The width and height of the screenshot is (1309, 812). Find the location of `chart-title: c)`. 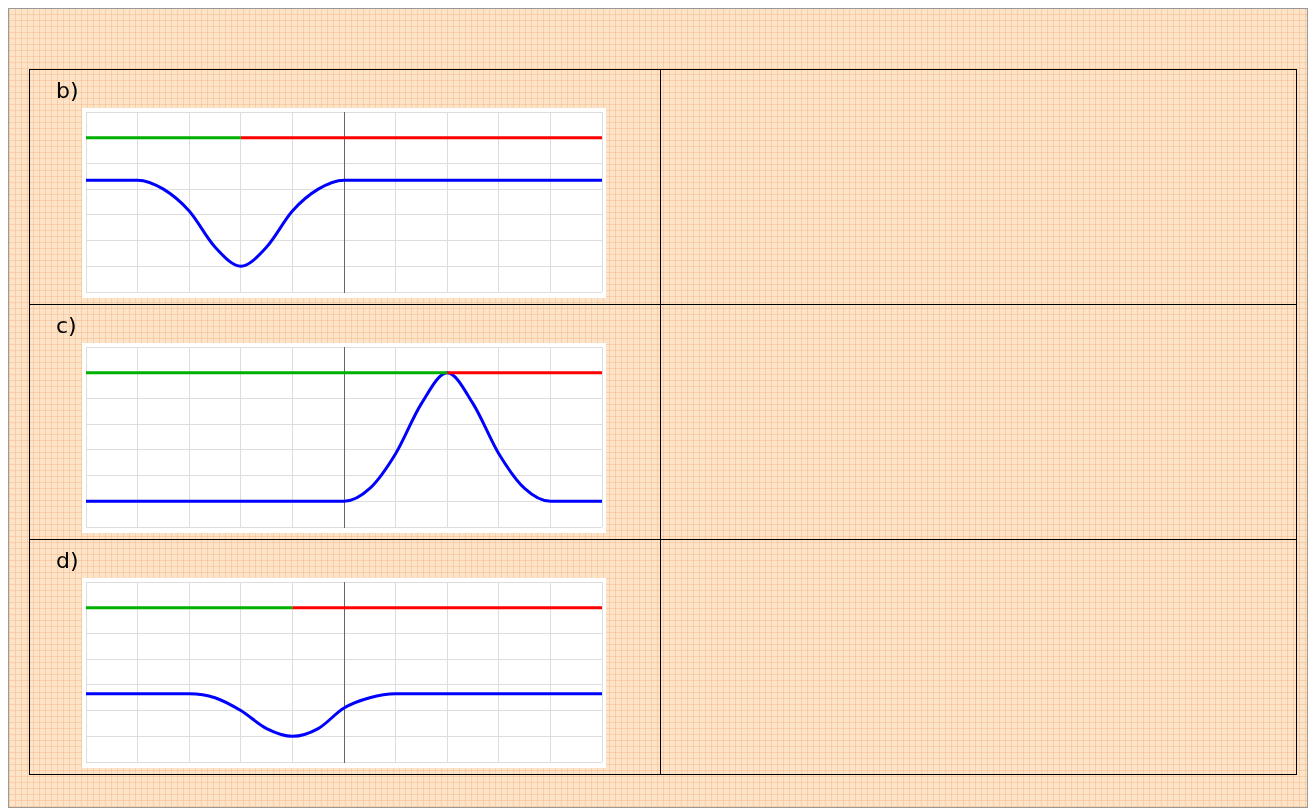

chart-title: c) is located at coordinates (66, 325).